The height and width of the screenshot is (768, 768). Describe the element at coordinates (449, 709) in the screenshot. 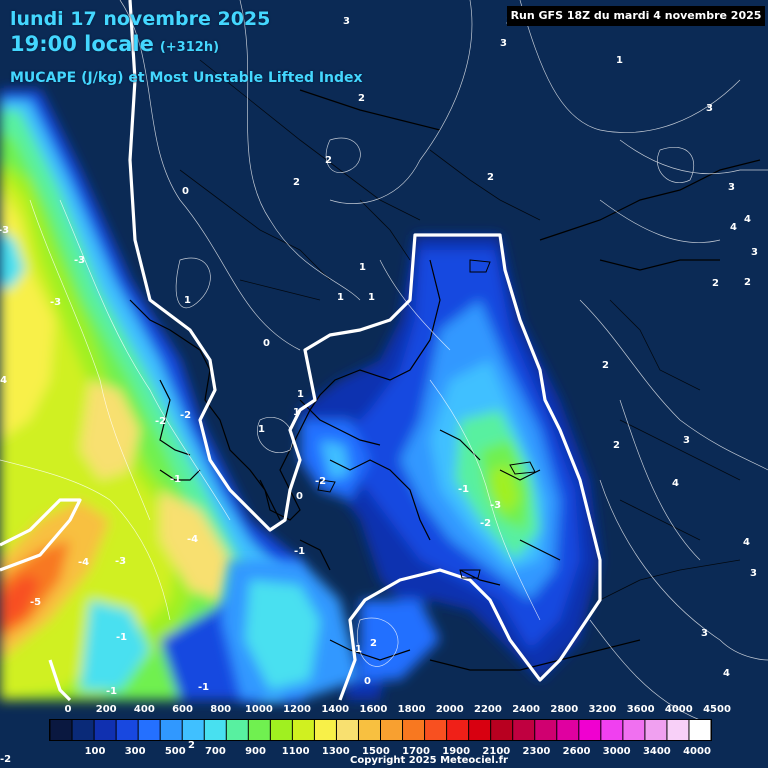

I see `scale-upper-value: 2000` at that location.